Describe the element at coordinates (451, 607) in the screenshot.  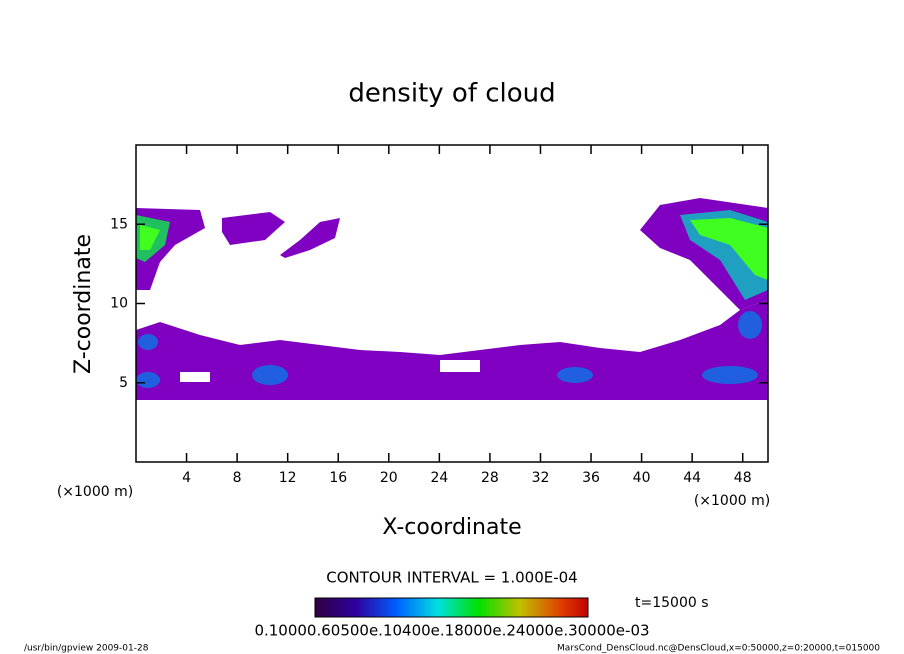
I see `colorbar` at that location.